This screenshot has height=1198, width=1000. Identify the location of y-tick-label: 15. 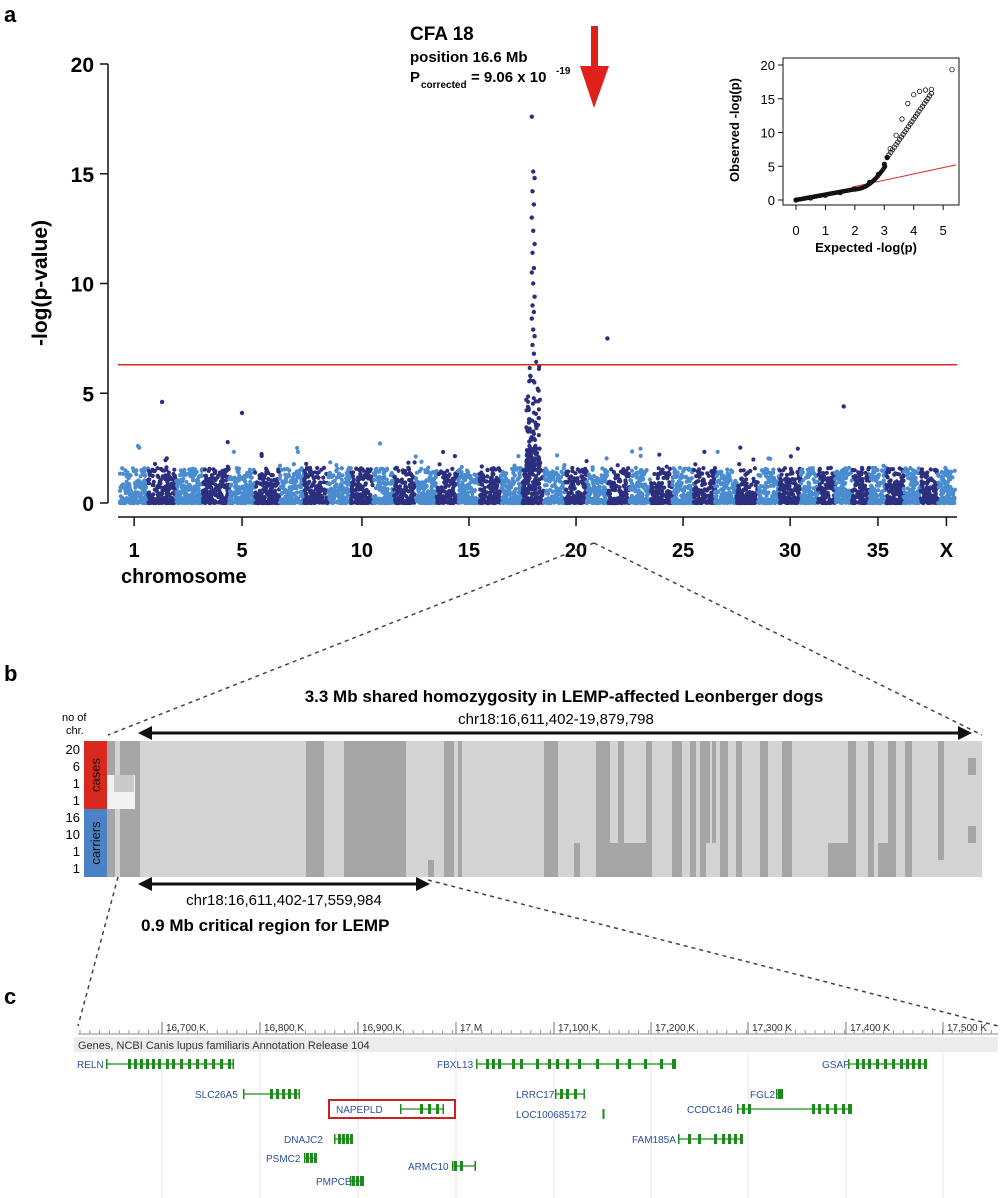
(83, 175).